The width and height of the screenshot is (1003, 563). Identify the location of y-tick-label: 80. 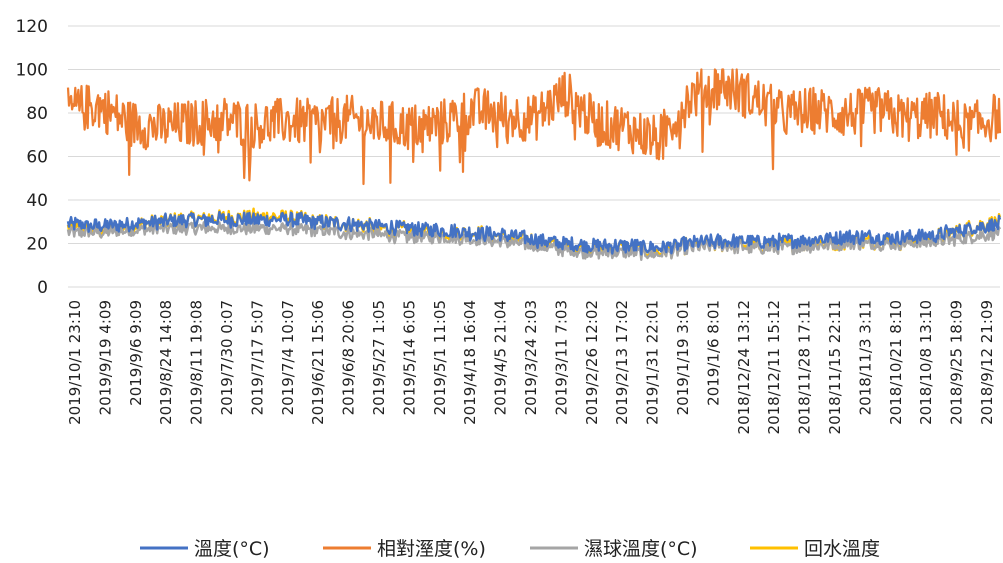
(37, 114).